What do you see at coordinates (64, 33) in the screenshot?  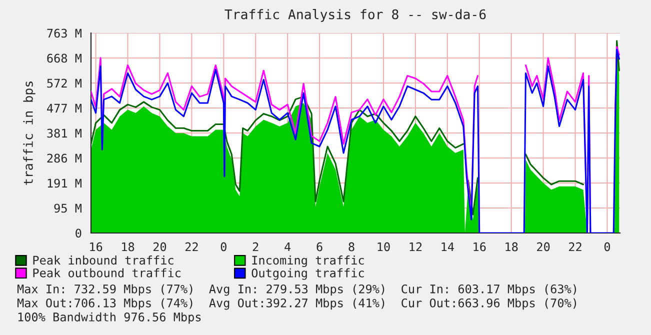 I see `y-tick-label: 763 M` at bounding box center [64, 33].